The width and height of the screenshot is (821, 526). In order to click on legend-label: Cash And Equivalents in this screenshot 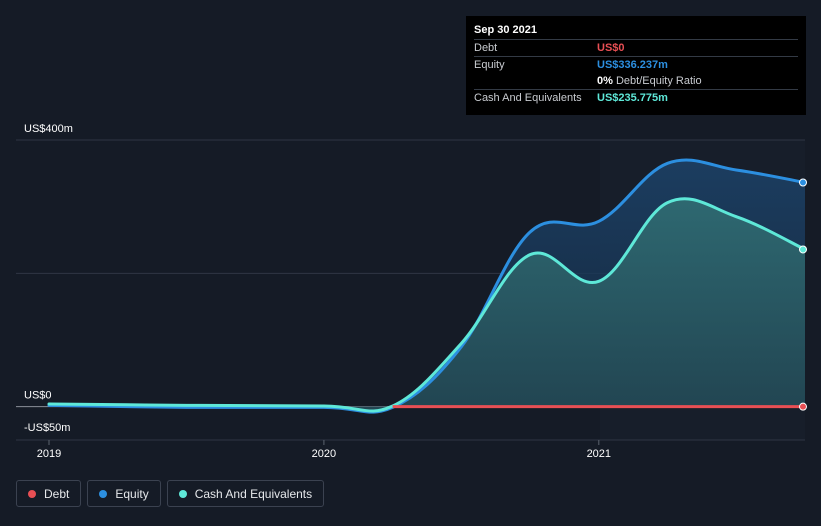, I will do `click(253, 493)`.